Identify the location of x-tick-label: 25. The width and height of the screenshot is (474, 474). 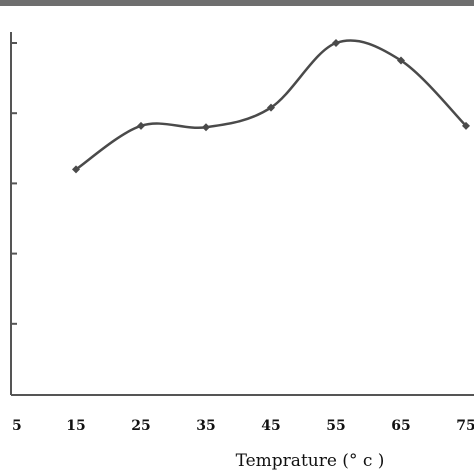
(140, 426).